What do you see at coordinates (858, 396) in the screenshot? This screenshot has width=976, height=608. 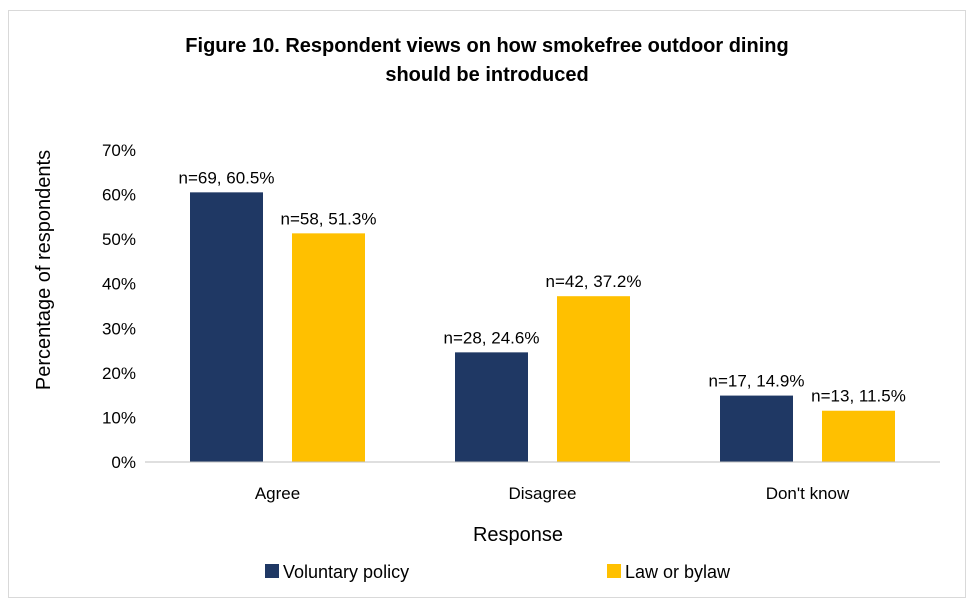 I see `data-label: n=13, 11.5%` at bounding box center [858, 396].